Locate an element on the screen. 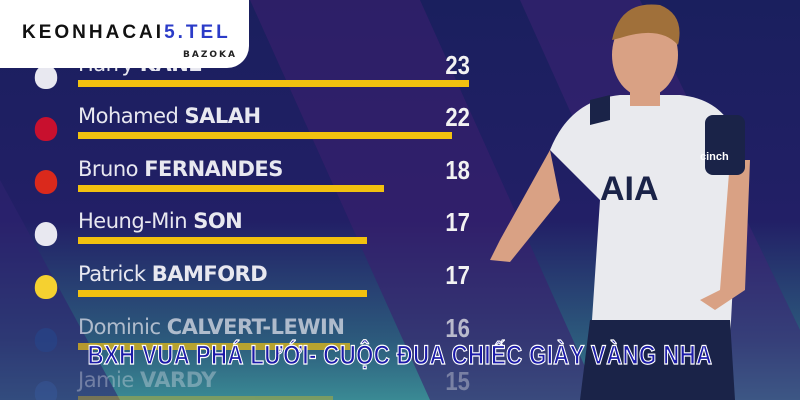 The height and width of the screenshot is (400, 800). player-last-name: BAMFORD is located at coordinates (209, 274).